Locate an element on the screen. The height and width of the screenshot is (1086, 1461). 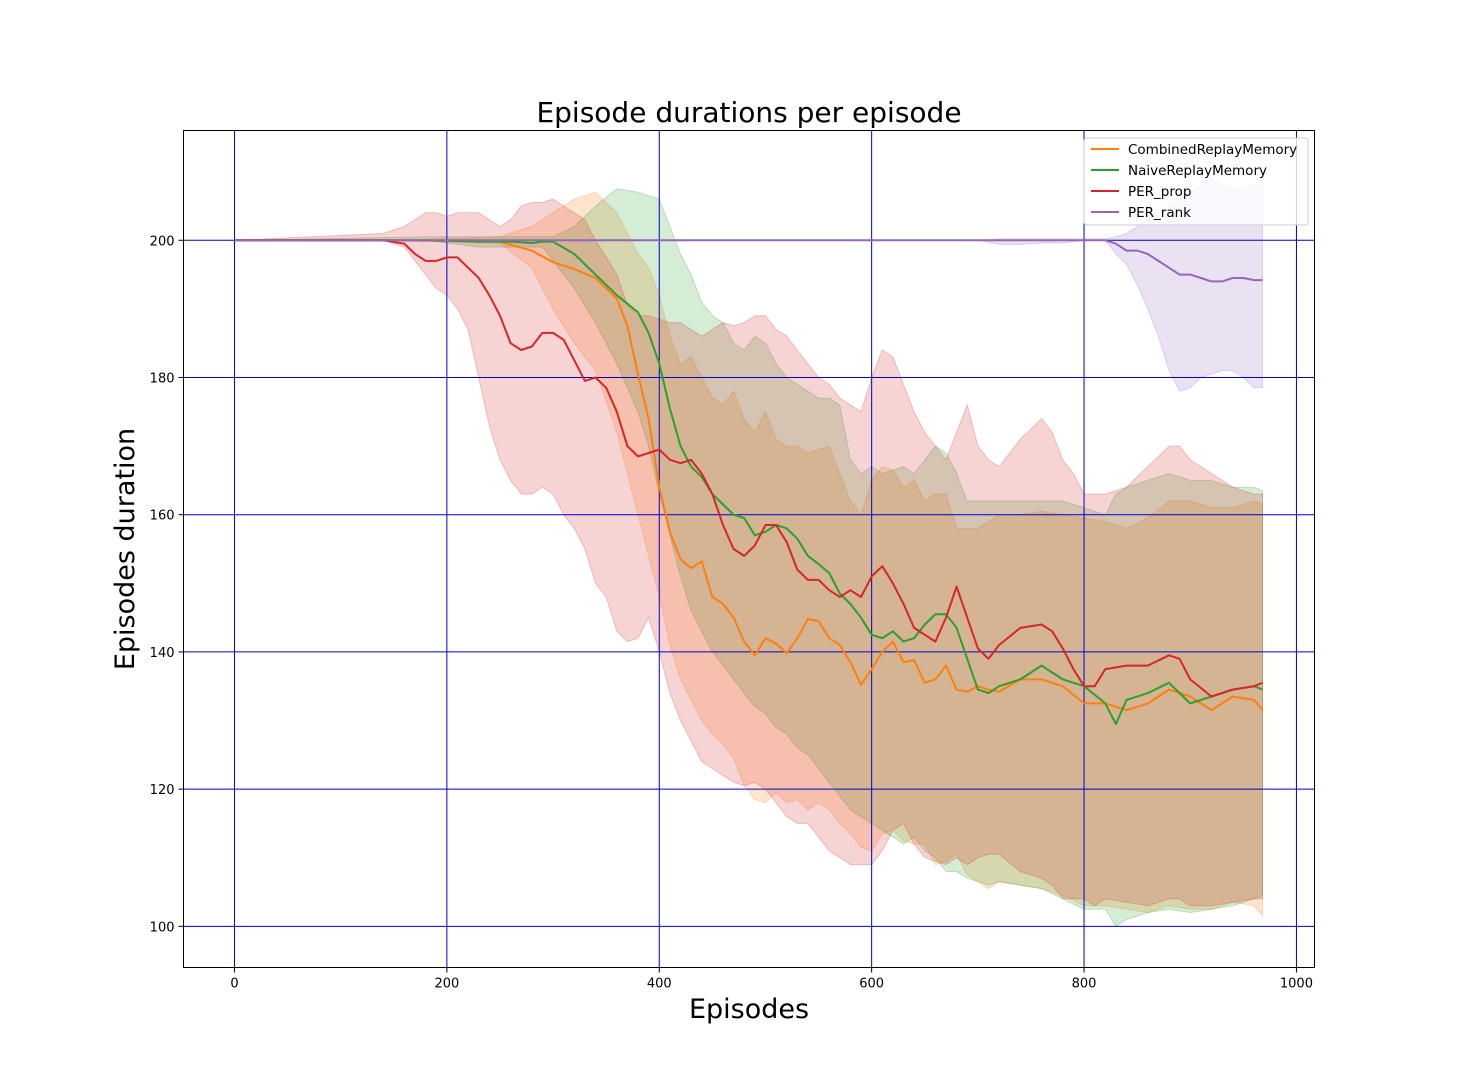
x-tick-label-3: 600 is located at coordinates (871, 984).